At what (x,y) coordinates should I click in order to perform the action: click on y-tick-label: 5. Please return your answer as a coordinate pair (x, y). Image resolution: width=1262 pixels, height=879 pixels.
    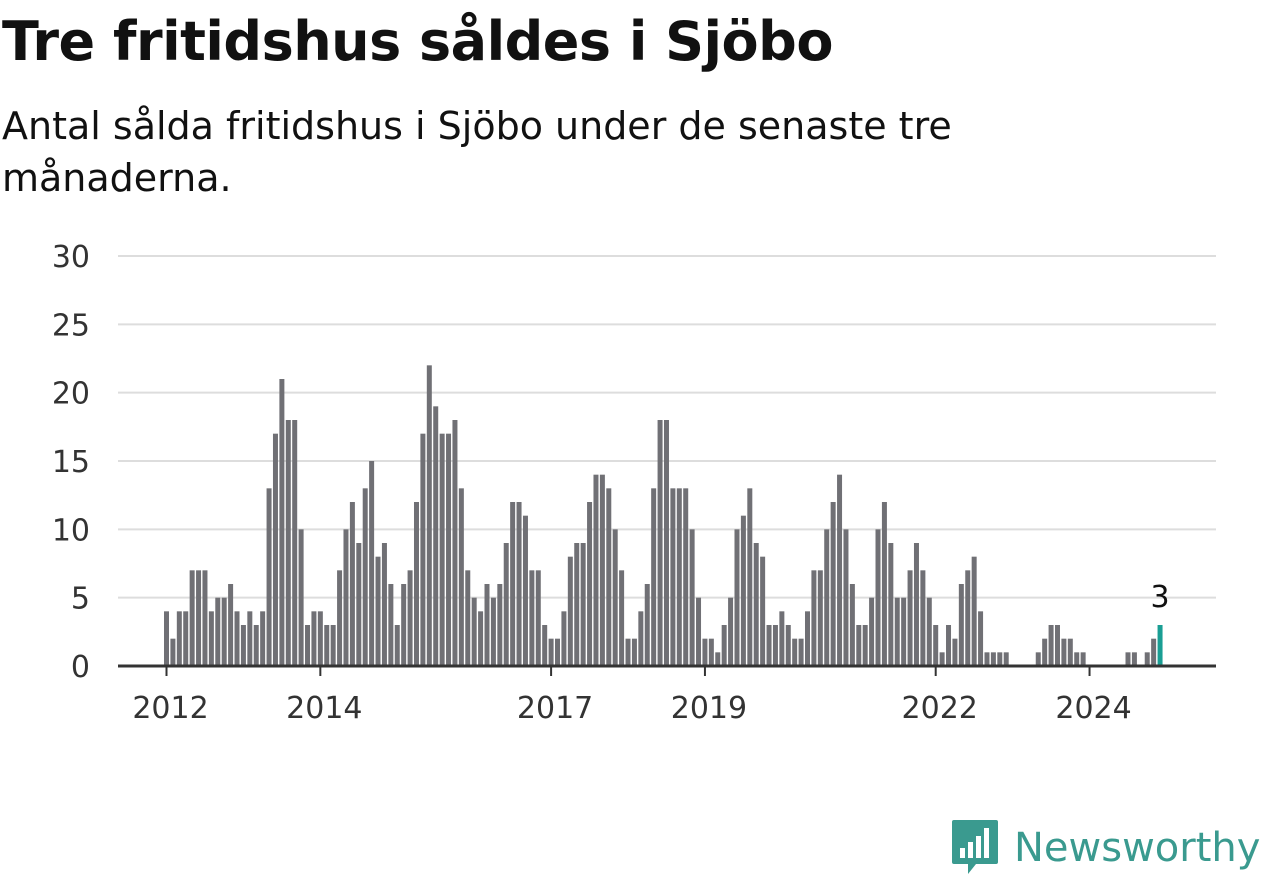
    Looking at the image, I should click on (80, 599).